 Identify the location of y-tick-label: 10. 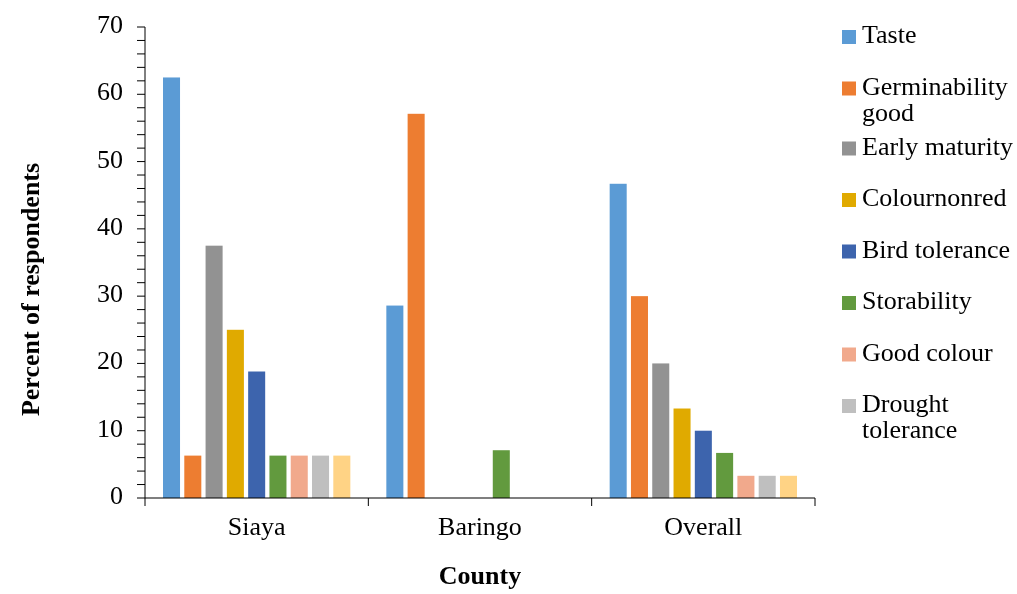
(110, 428).